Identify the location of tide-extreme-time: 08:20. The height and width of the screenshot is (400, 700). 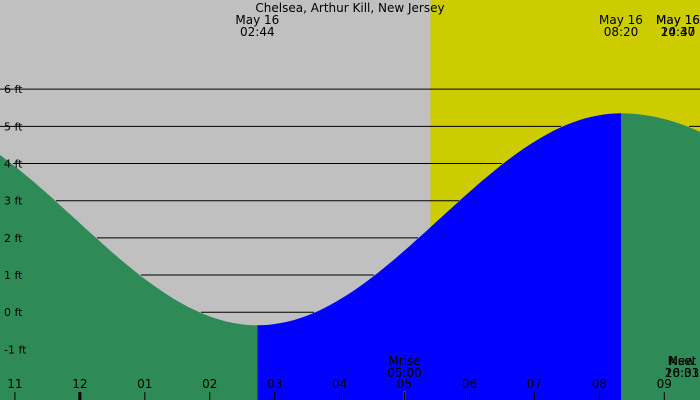
(621, 32).